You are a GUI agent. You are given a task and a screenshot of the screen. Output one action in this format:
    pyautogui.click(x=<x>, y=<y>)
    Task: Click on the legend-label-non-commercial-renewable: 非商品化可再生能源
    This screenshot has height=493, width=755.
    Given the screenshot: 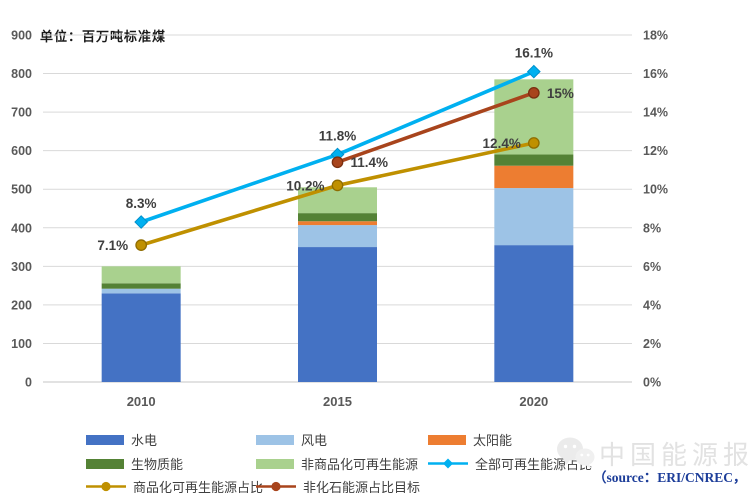 What is the action you would take?
    pyautogui.click(x=360, y=464)
    